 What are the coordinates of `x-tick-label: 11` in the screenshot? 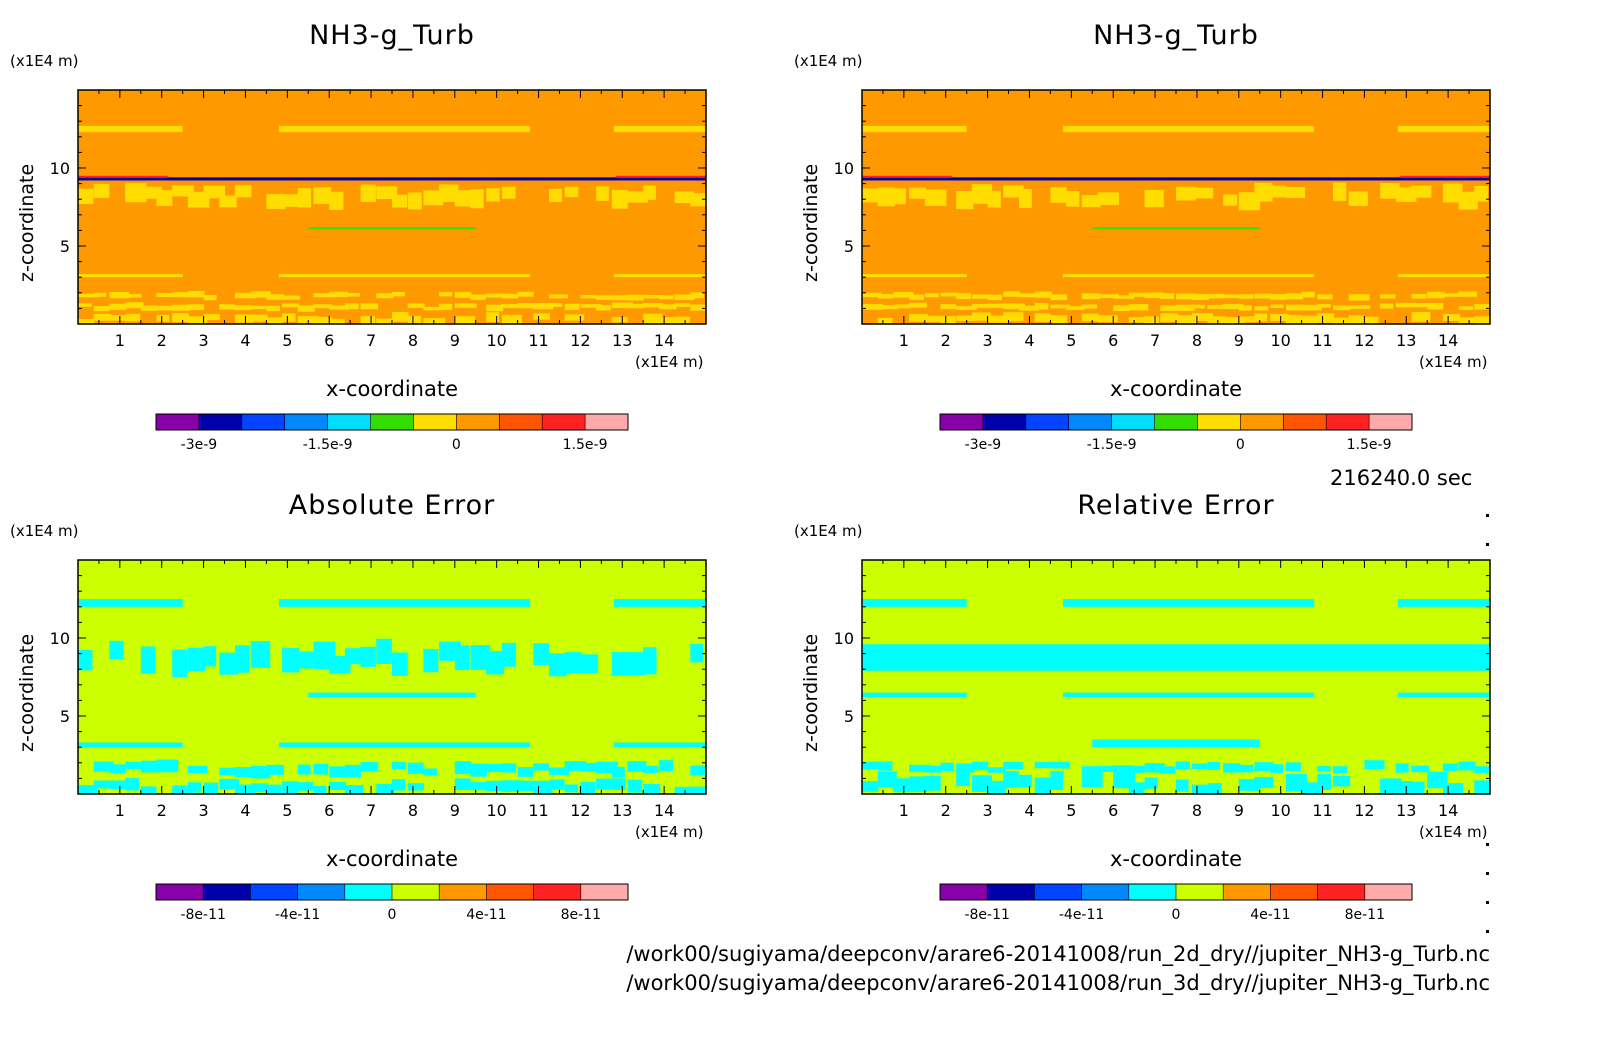 It's located at (1322, 810).